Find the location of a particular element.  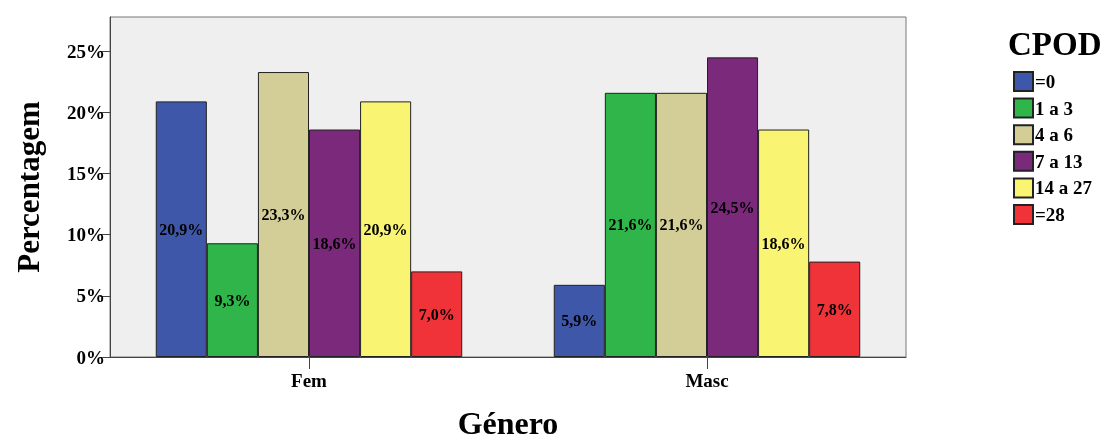

y-tick-label: 10% is located at coordinates (86, 235).